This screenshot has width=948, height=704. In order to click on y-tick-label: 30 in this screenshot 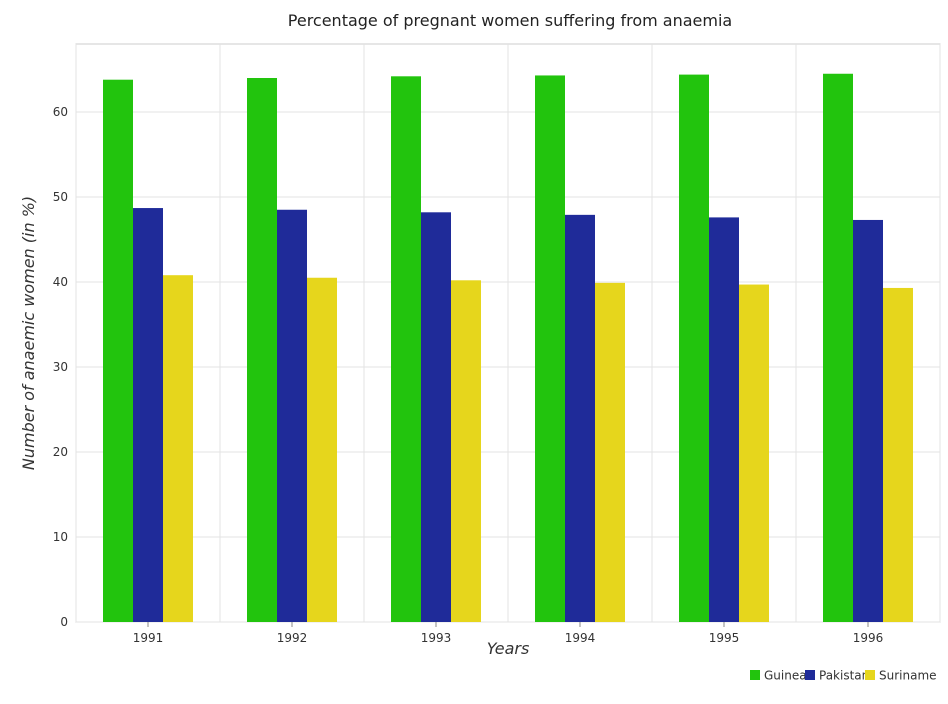, I will do `click(60, 367)`.